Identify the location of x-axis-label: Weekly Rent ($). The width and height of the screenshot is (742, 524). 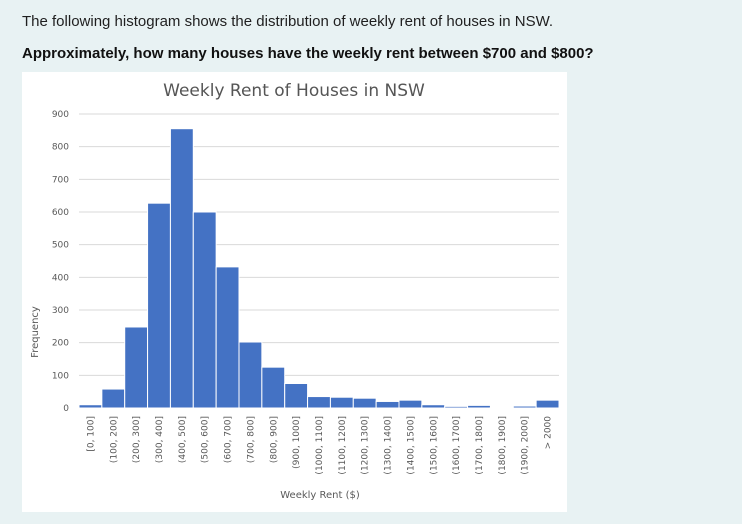
(320, 495).